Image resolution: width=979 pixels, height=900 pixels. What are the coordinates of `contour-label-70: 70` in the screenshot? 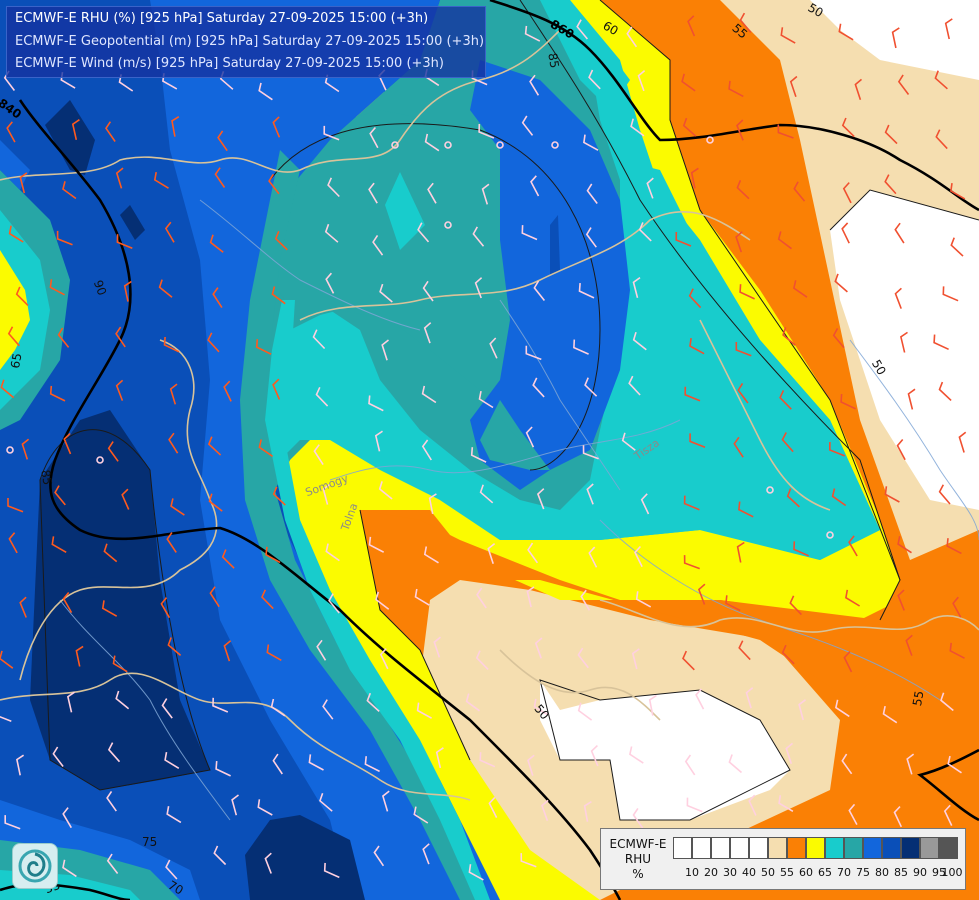 It's located at (176, 888).